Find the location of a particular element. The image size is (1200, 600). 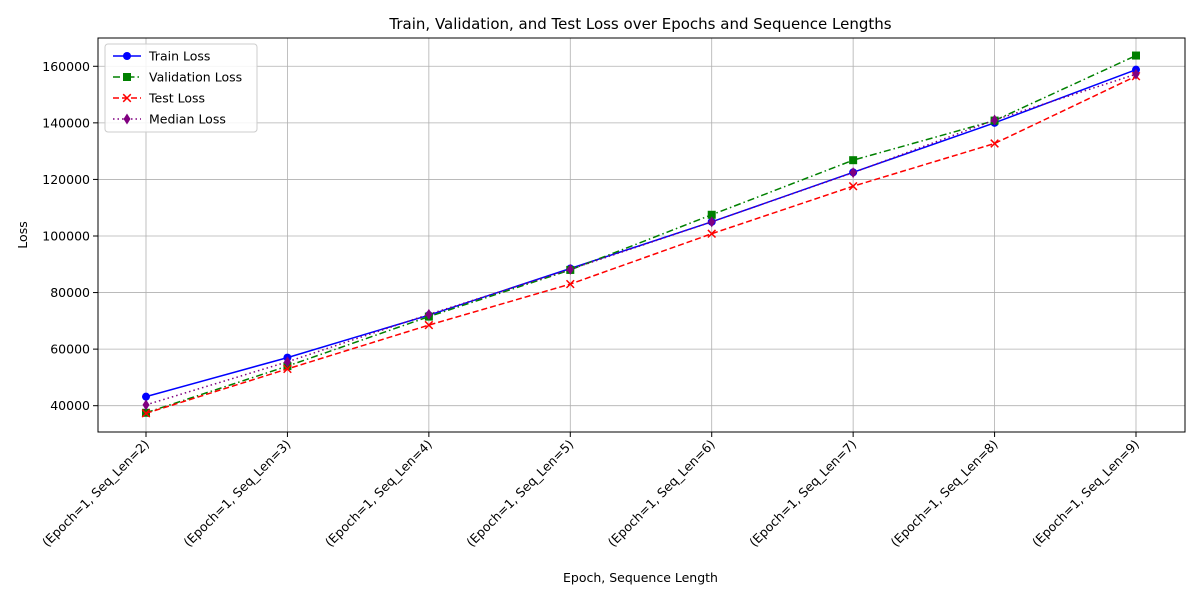

x-tick-label: (Epoch=1, Seq_Len=4) is located at coordinates (378, 493).